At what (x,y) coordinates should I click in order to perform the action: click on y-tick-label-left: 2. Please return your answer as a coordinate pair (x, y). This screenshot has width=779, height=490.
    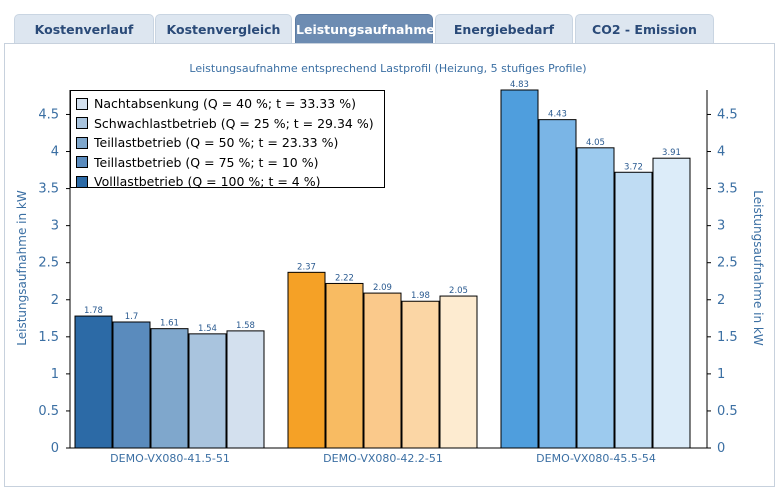
    Looking at the image, I should click on (55, 300).